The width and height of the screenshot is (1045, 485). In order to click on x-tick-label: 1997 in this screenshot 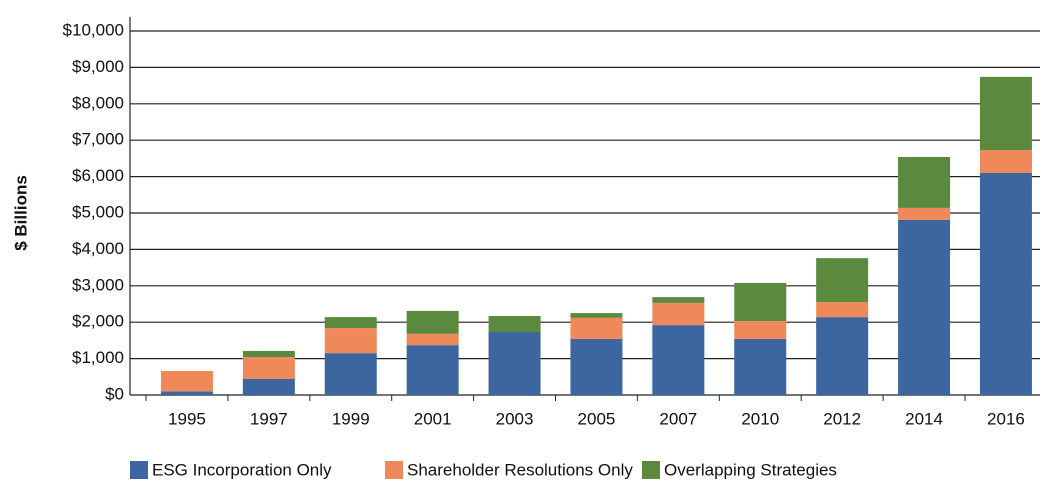, I will do `click(269, 418)`.